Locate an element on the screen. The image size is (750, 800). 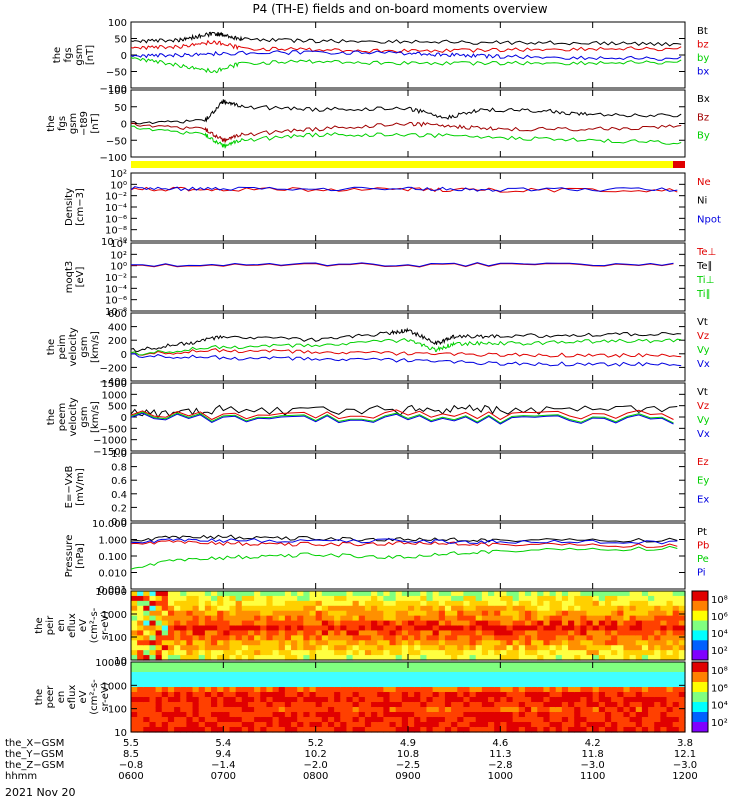
y-axis-label-line: gsm is located at coordinates (73, 123).